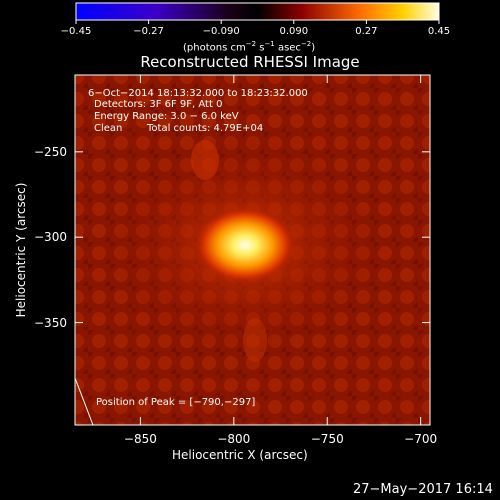 The width and height of the screenshot is (500, 500). Describe the element at coordinates (327, 439) in the screenshot. I see `x-tick-label-2: −750` at that location.